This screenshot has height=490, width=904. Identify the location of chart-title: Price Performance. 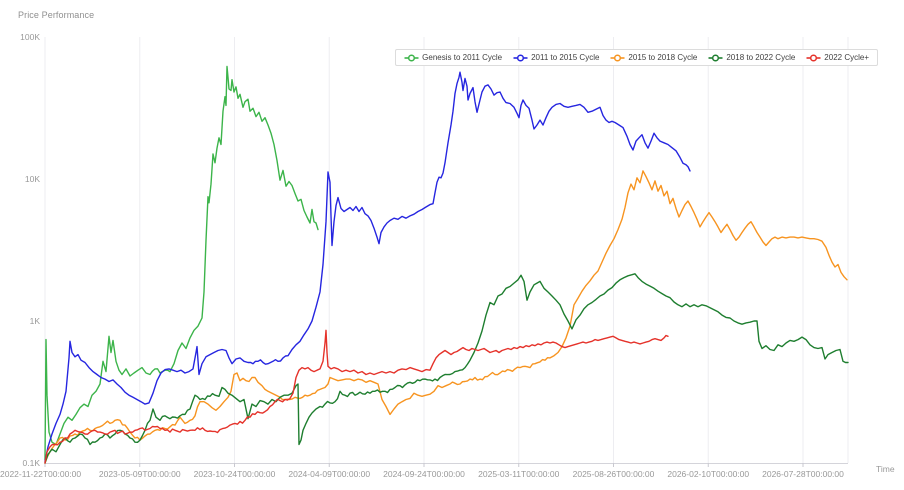
(56, 15).